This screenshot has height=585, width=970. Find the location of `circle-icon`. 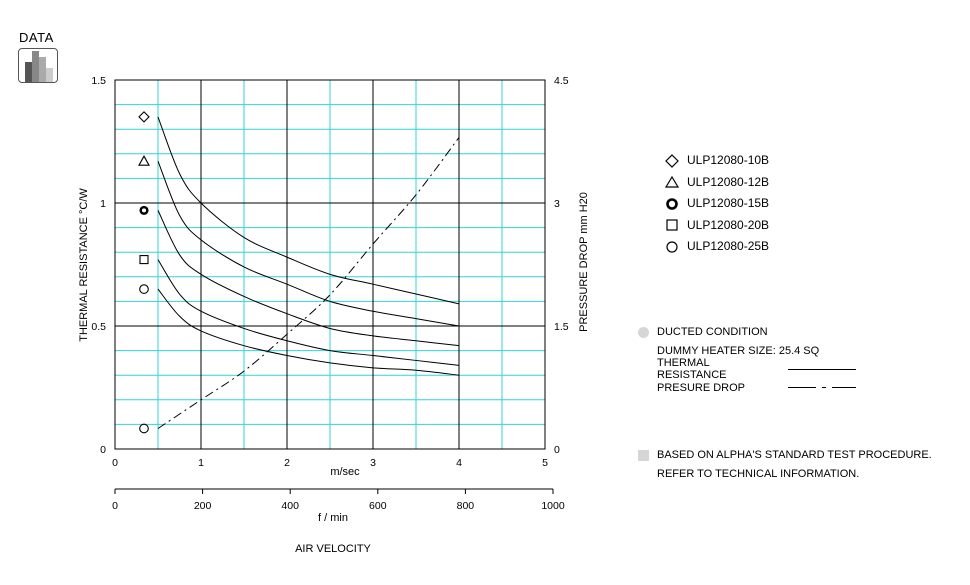

circle-icon is located at coordinates (672, 247).